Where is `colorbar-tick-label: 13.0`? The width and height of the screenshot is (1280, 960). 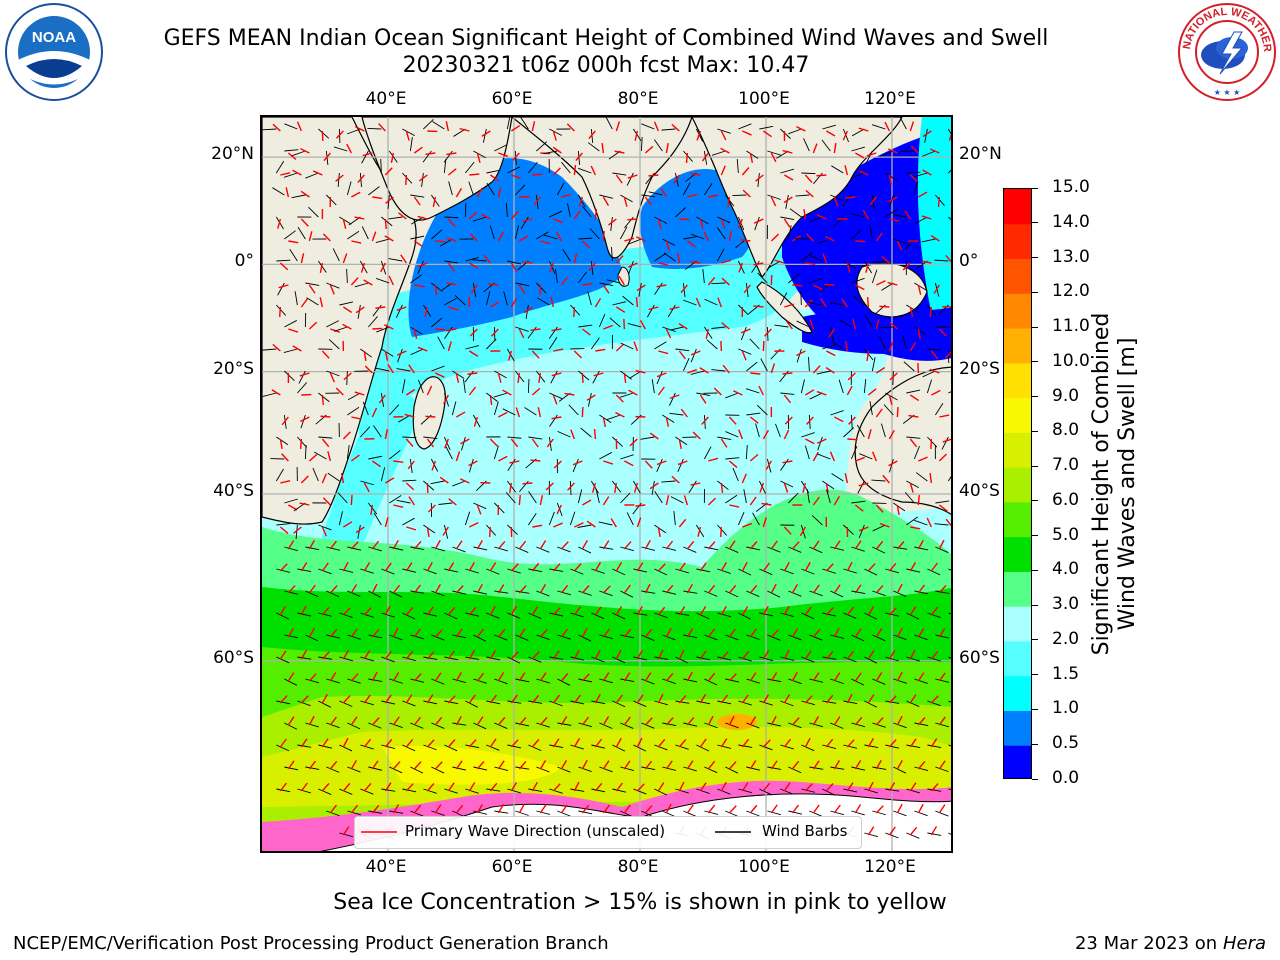 colorbar-tick-label: 13.0 is located at coordinates (1071, 256).